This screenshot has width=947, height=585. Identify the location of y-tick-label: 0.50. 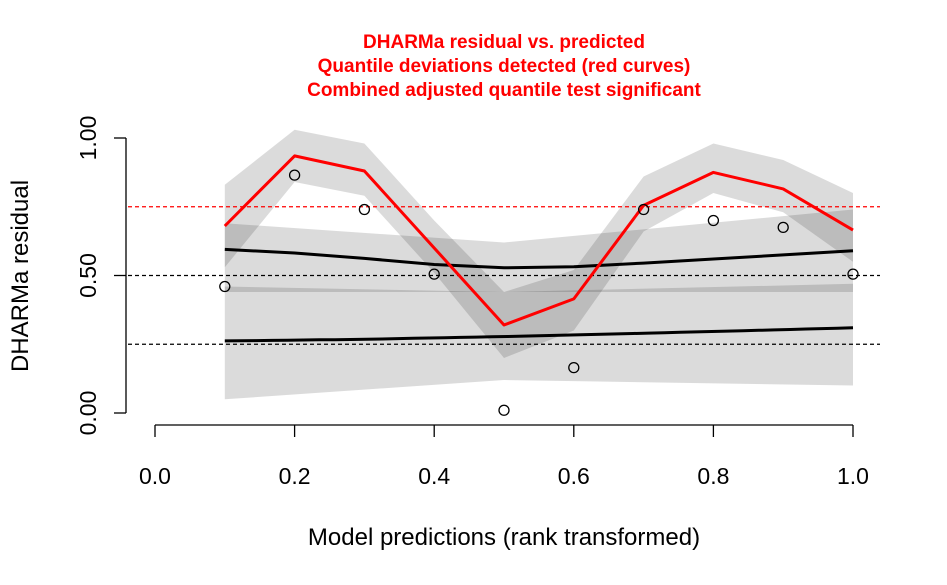
(88, 275).